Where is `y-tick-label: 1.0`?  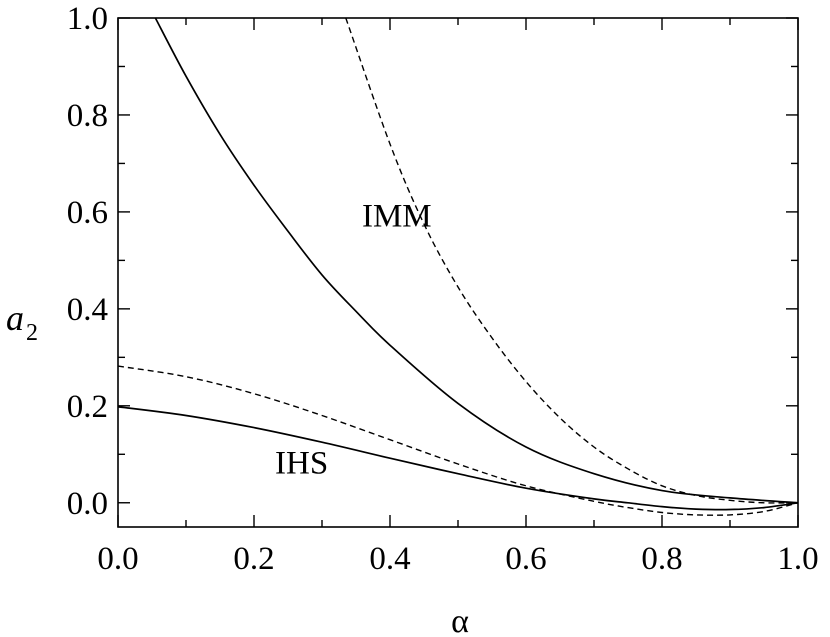 y-tick-label: 1.0 is located at coordinates (87, 19).